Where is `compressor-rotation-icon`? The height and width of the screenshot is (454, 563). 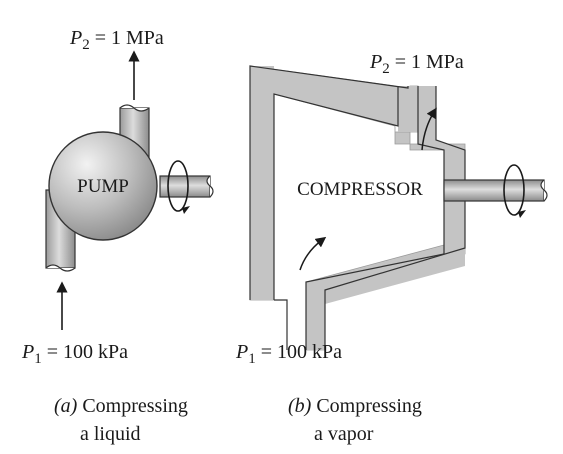
compressor-rotation-icon is located at coordinates (514, 191).